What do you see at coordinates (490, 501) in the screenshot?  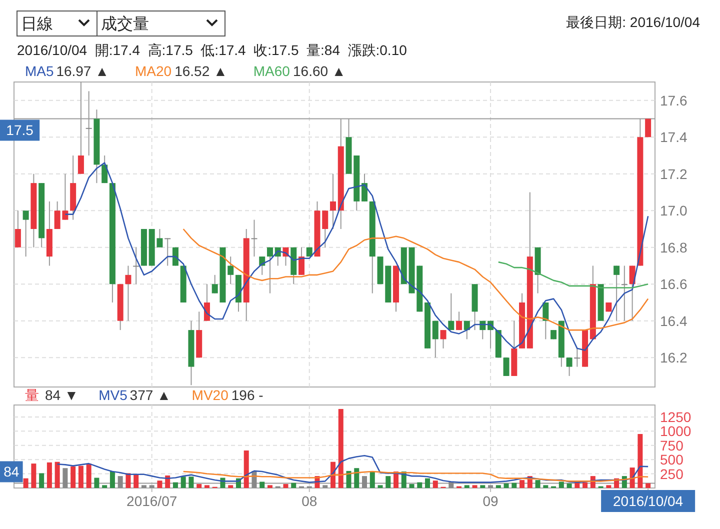 I see `x-tick-label: 09` at bounding box center [490, 501].